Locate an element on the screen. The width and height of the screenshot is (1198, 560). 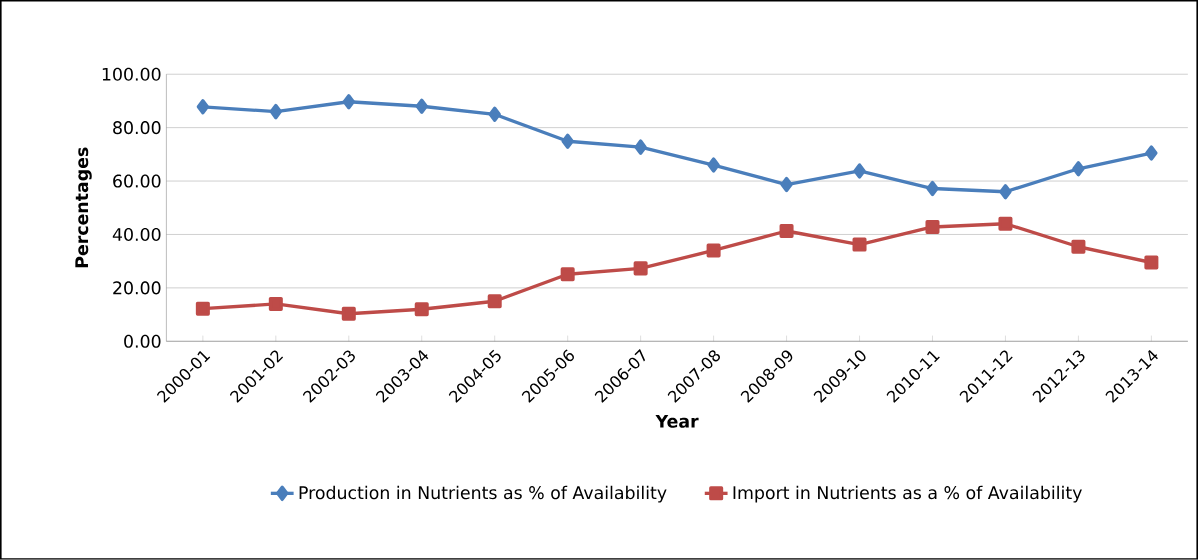
y-tick-label: 40.00 is located at coordinates (136, 235).